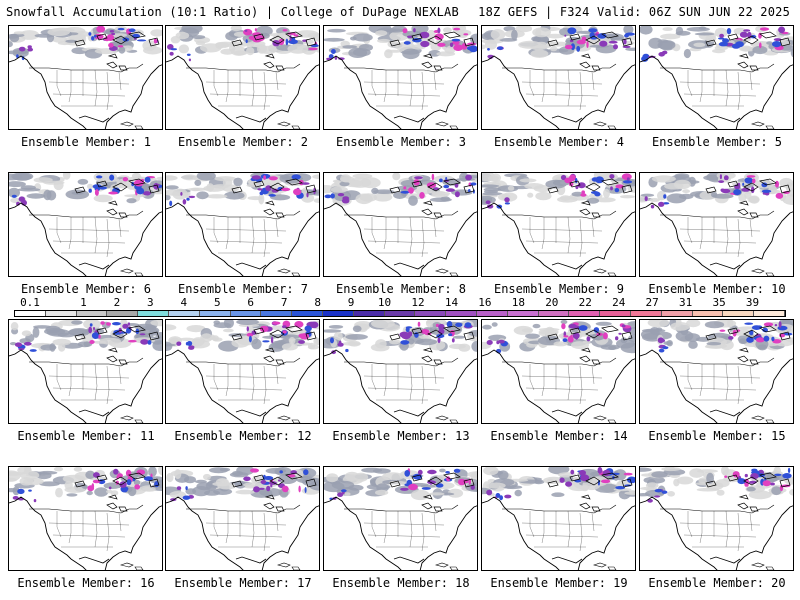 This screenshot has height=600, width=800. I want to click on ensemble-member-label: Ensemble Member: 1, so click(86, 142).